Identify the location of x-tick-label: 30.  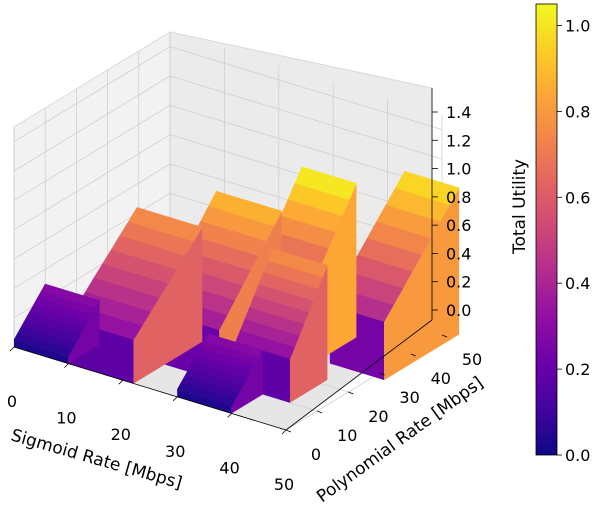
(175, 451).